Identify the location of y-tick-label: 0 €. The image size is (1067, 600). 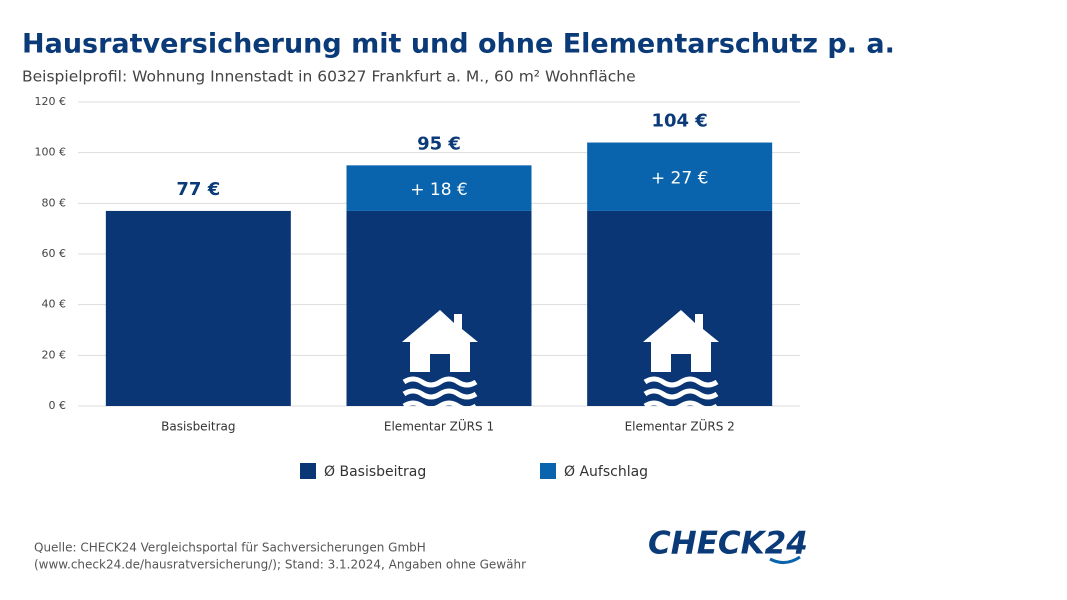
(58, 405).